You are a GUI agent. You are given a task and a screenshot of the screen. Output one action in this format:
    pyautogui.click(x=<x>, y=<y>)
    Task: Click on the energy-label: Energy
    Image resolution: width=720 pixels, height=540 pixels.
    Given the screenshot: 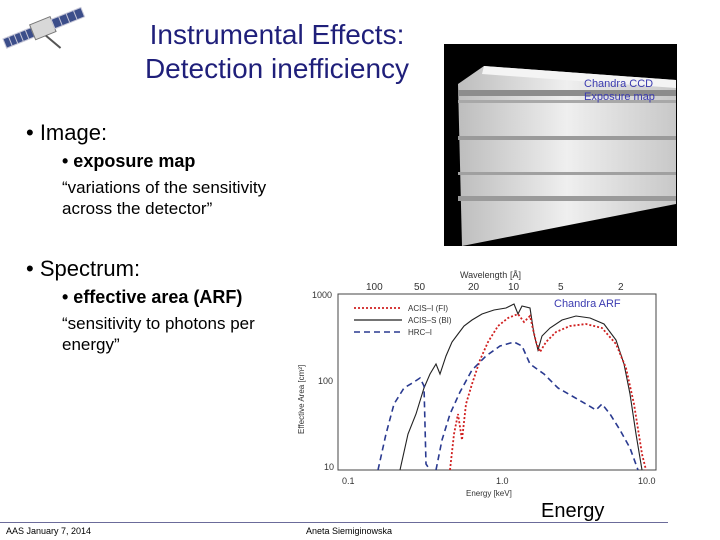 What is the action you would take?
    pyautogui.click(x=573, y=511)
    